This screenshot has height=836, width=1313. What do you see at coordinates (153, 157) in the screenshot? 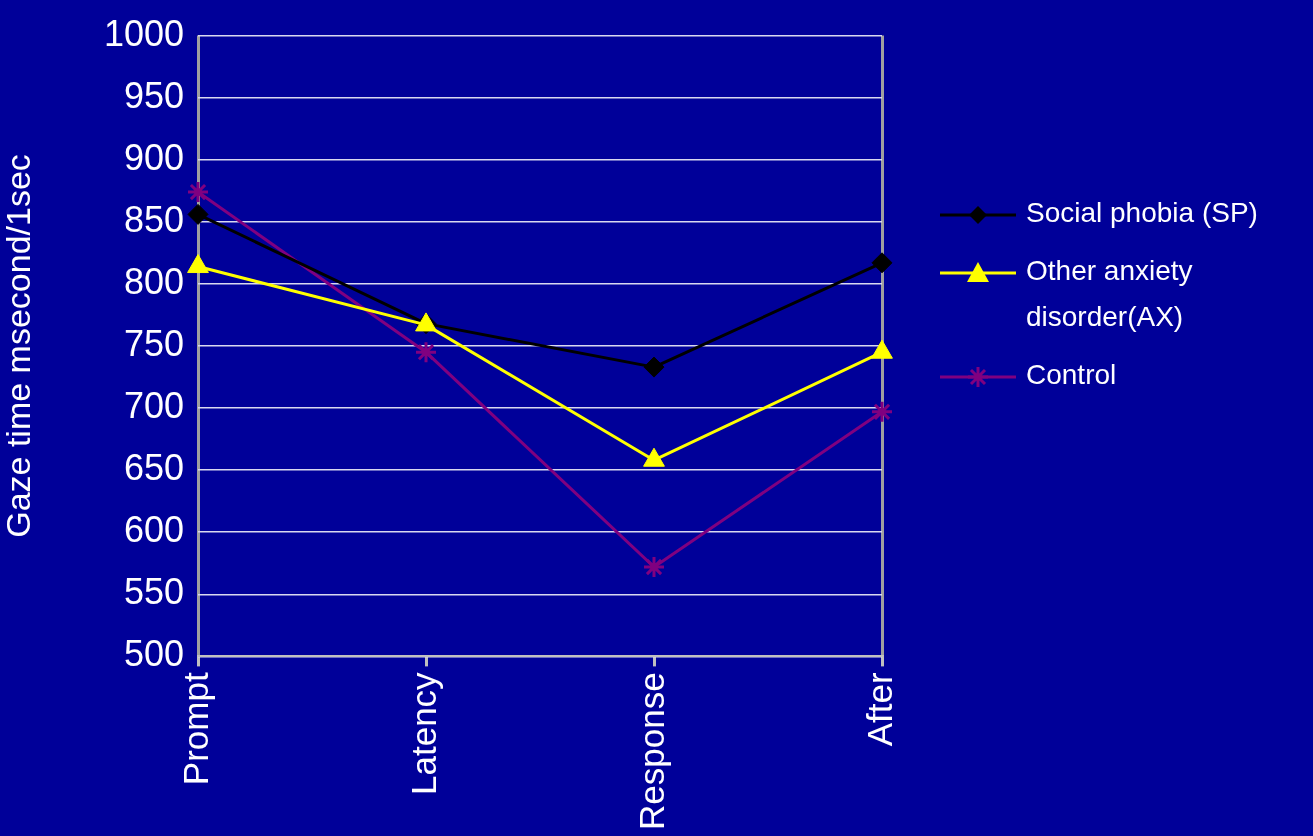
I see `y-tick-label: 900` at bounding box center [153, 157].